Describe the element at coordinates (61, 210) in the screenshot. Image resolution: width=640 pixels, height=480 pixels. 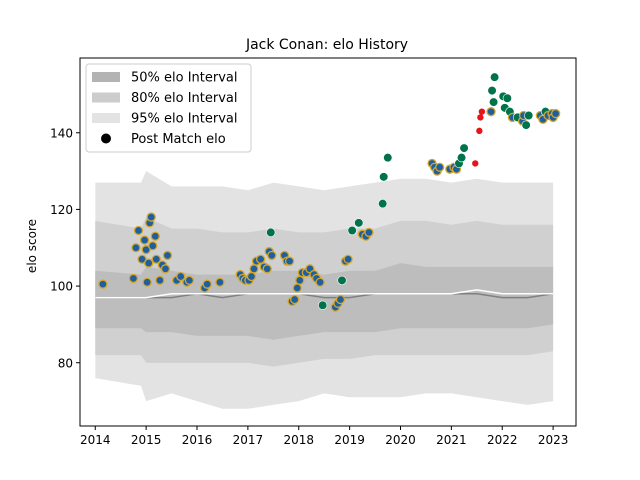
I see `y-tick-label: 120` at that location.